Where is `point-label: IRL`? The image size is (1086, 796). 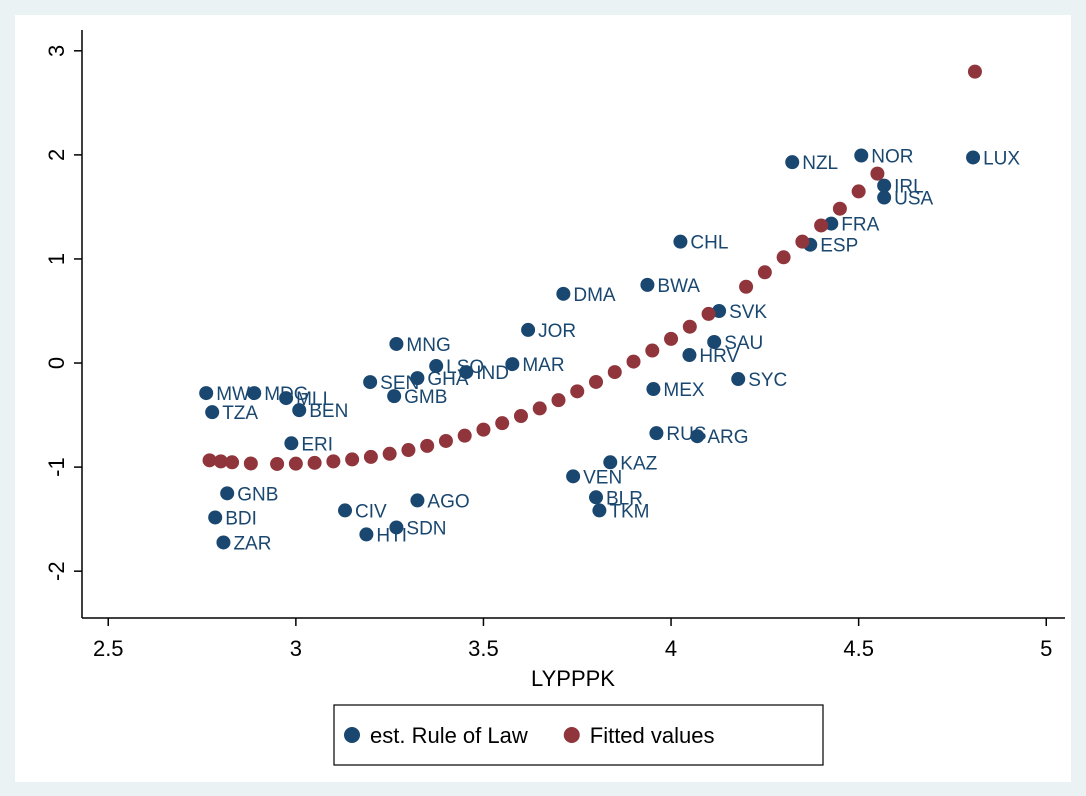
point-label: IRL is located at coordinates (909, 187).